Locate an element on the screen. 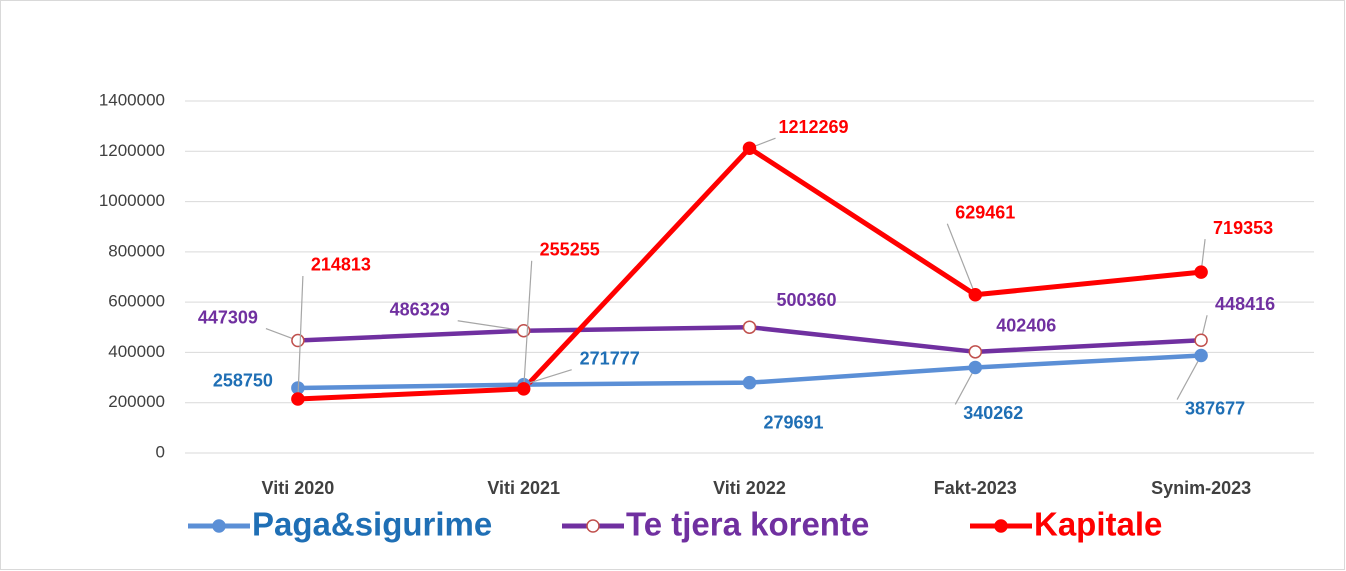 This screenshot has height=571, width=1346. x-tick-label: Fakt-2023 is located at coordinates (975, 488).